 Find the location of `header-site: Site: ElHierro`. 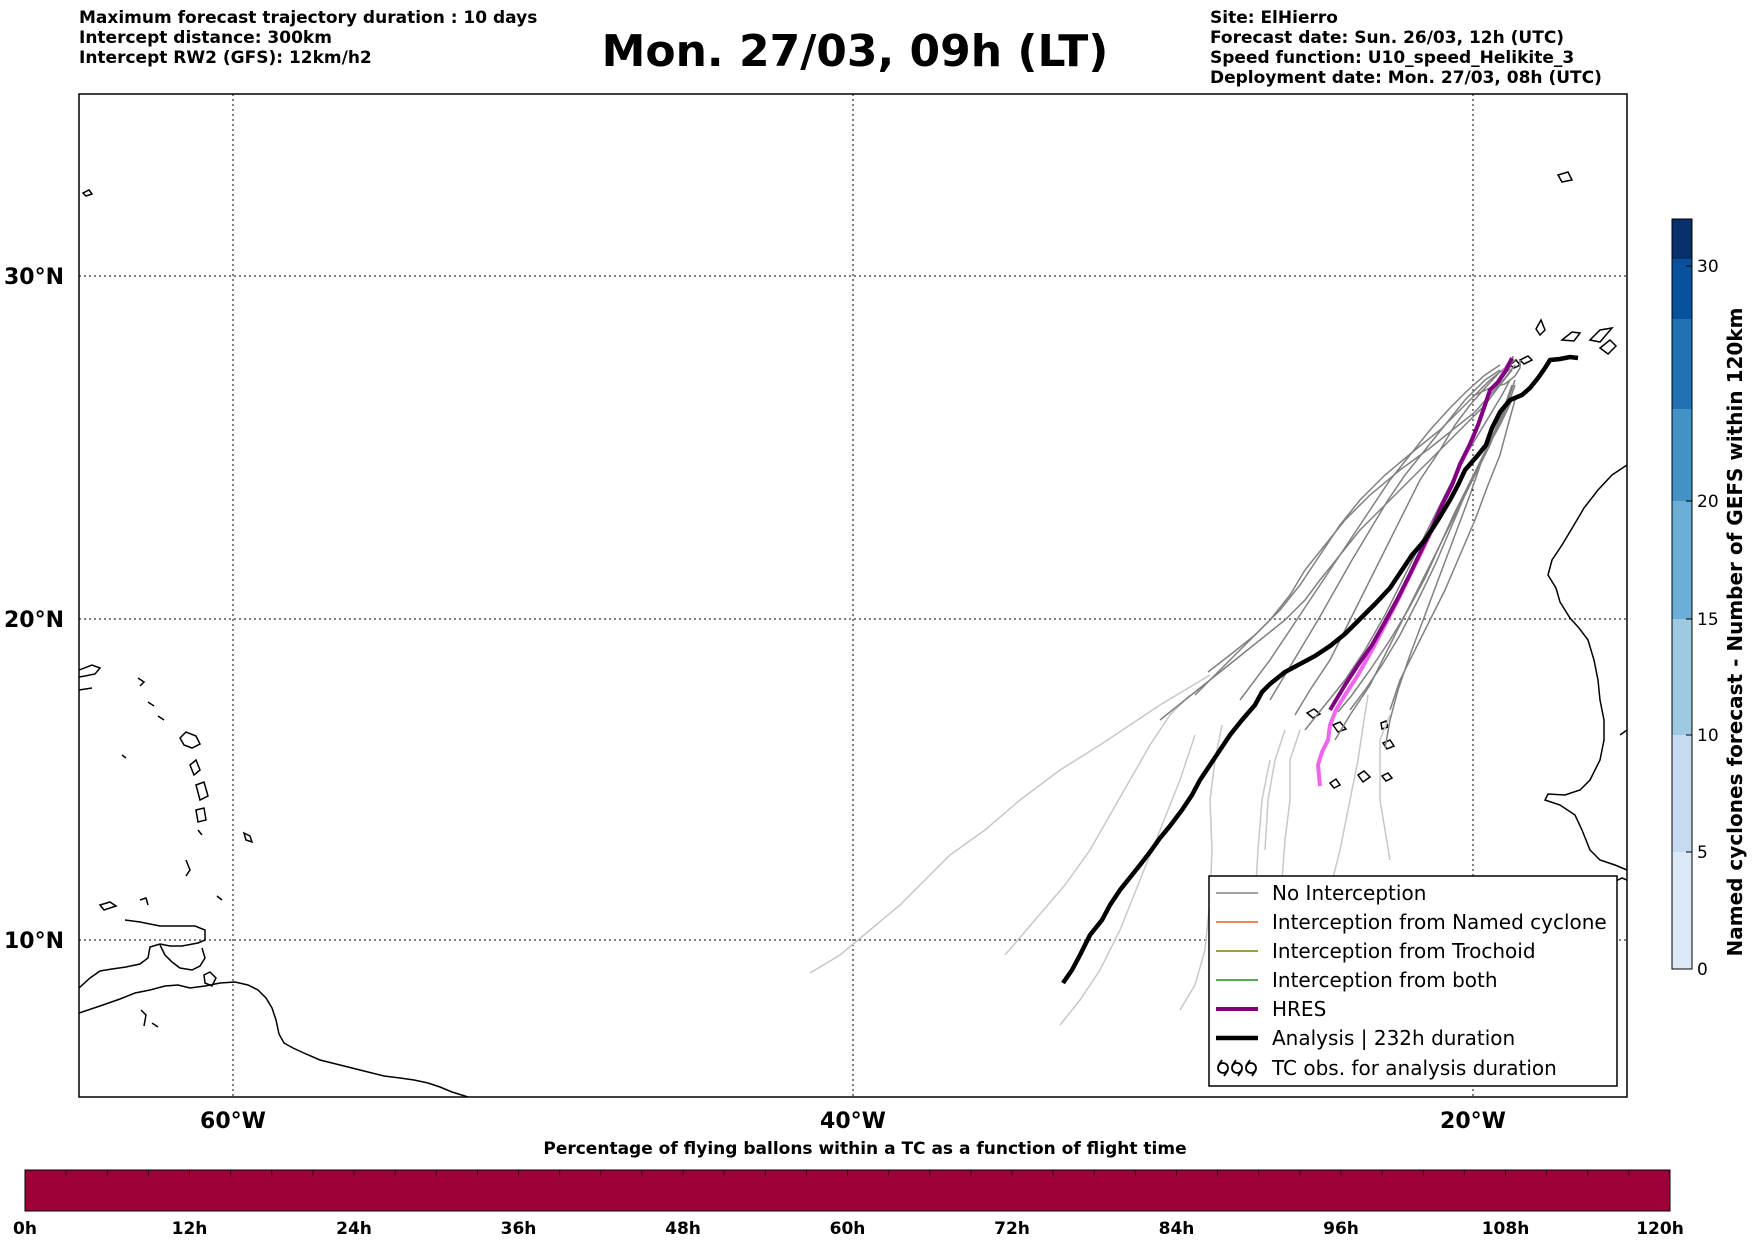

header-site: Site: ElHierro is located at coordinates (1274, 18).